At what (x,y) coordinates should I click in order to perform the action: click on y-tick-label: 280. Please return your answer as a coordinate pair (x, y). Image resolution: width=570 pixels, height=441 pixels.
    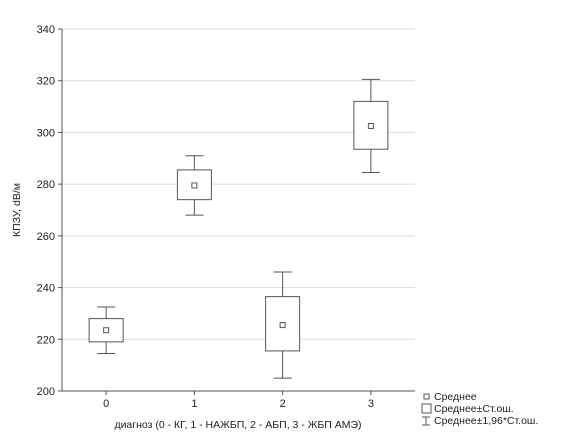
    Looking at the image, I should click on (46, 185).